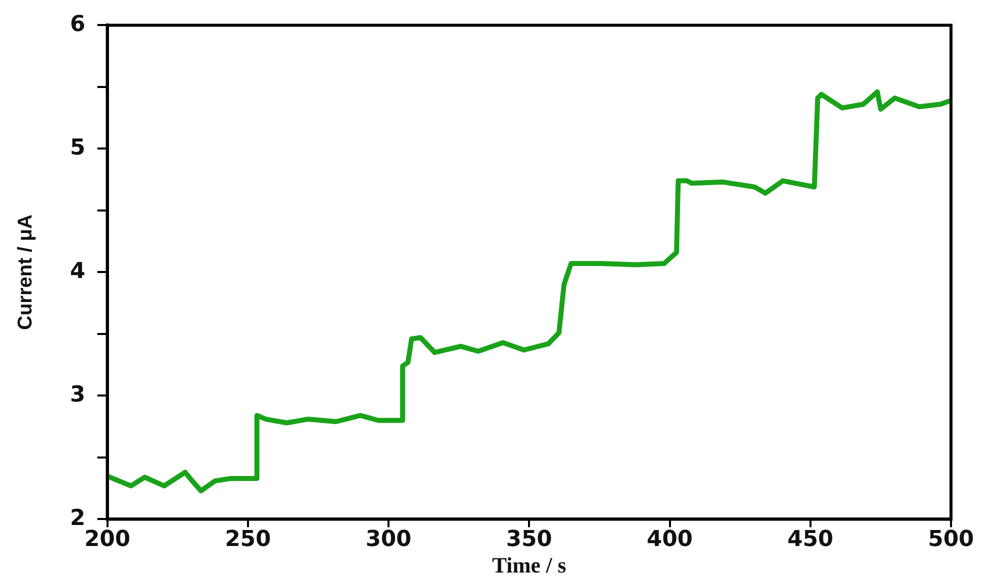 Image resolution: width=991 pixels, height=580 pixels. Describe the element at coordinates (529, 539) in the screenshot. I see `x-tick-label: 350` at that location.